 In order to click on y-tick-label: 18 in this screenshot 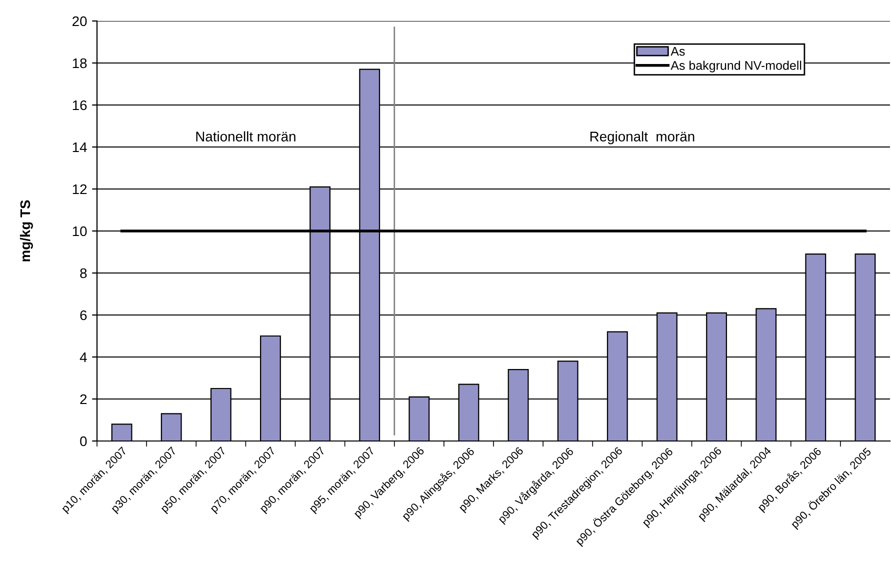, I will do `click(79, 63)`.